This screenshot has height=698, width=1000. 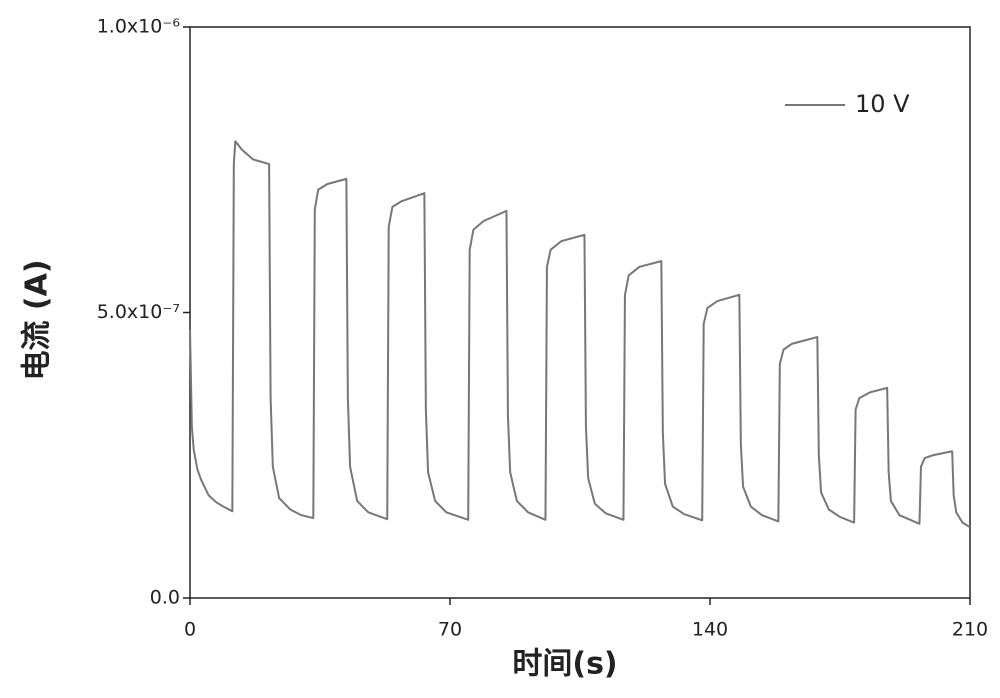 What do you see at coordinates (190, 630) in the screenshot?
I see `x-tick-label: 0` at bounding box center [190, 630].